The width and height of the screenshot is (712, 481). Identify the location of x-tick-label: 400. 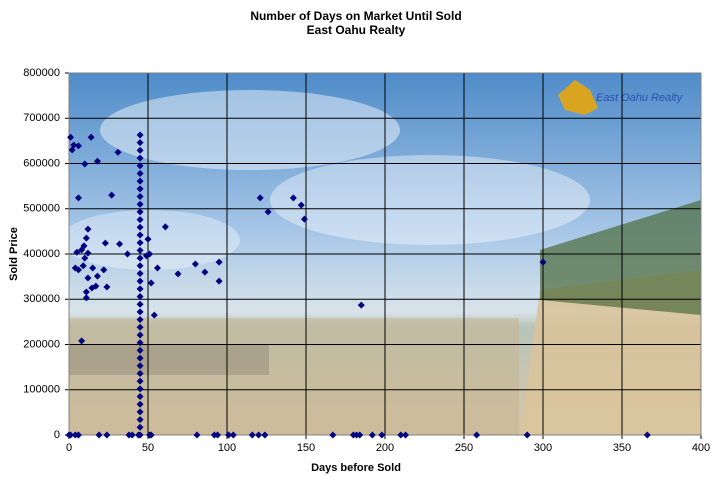
(701, 448).